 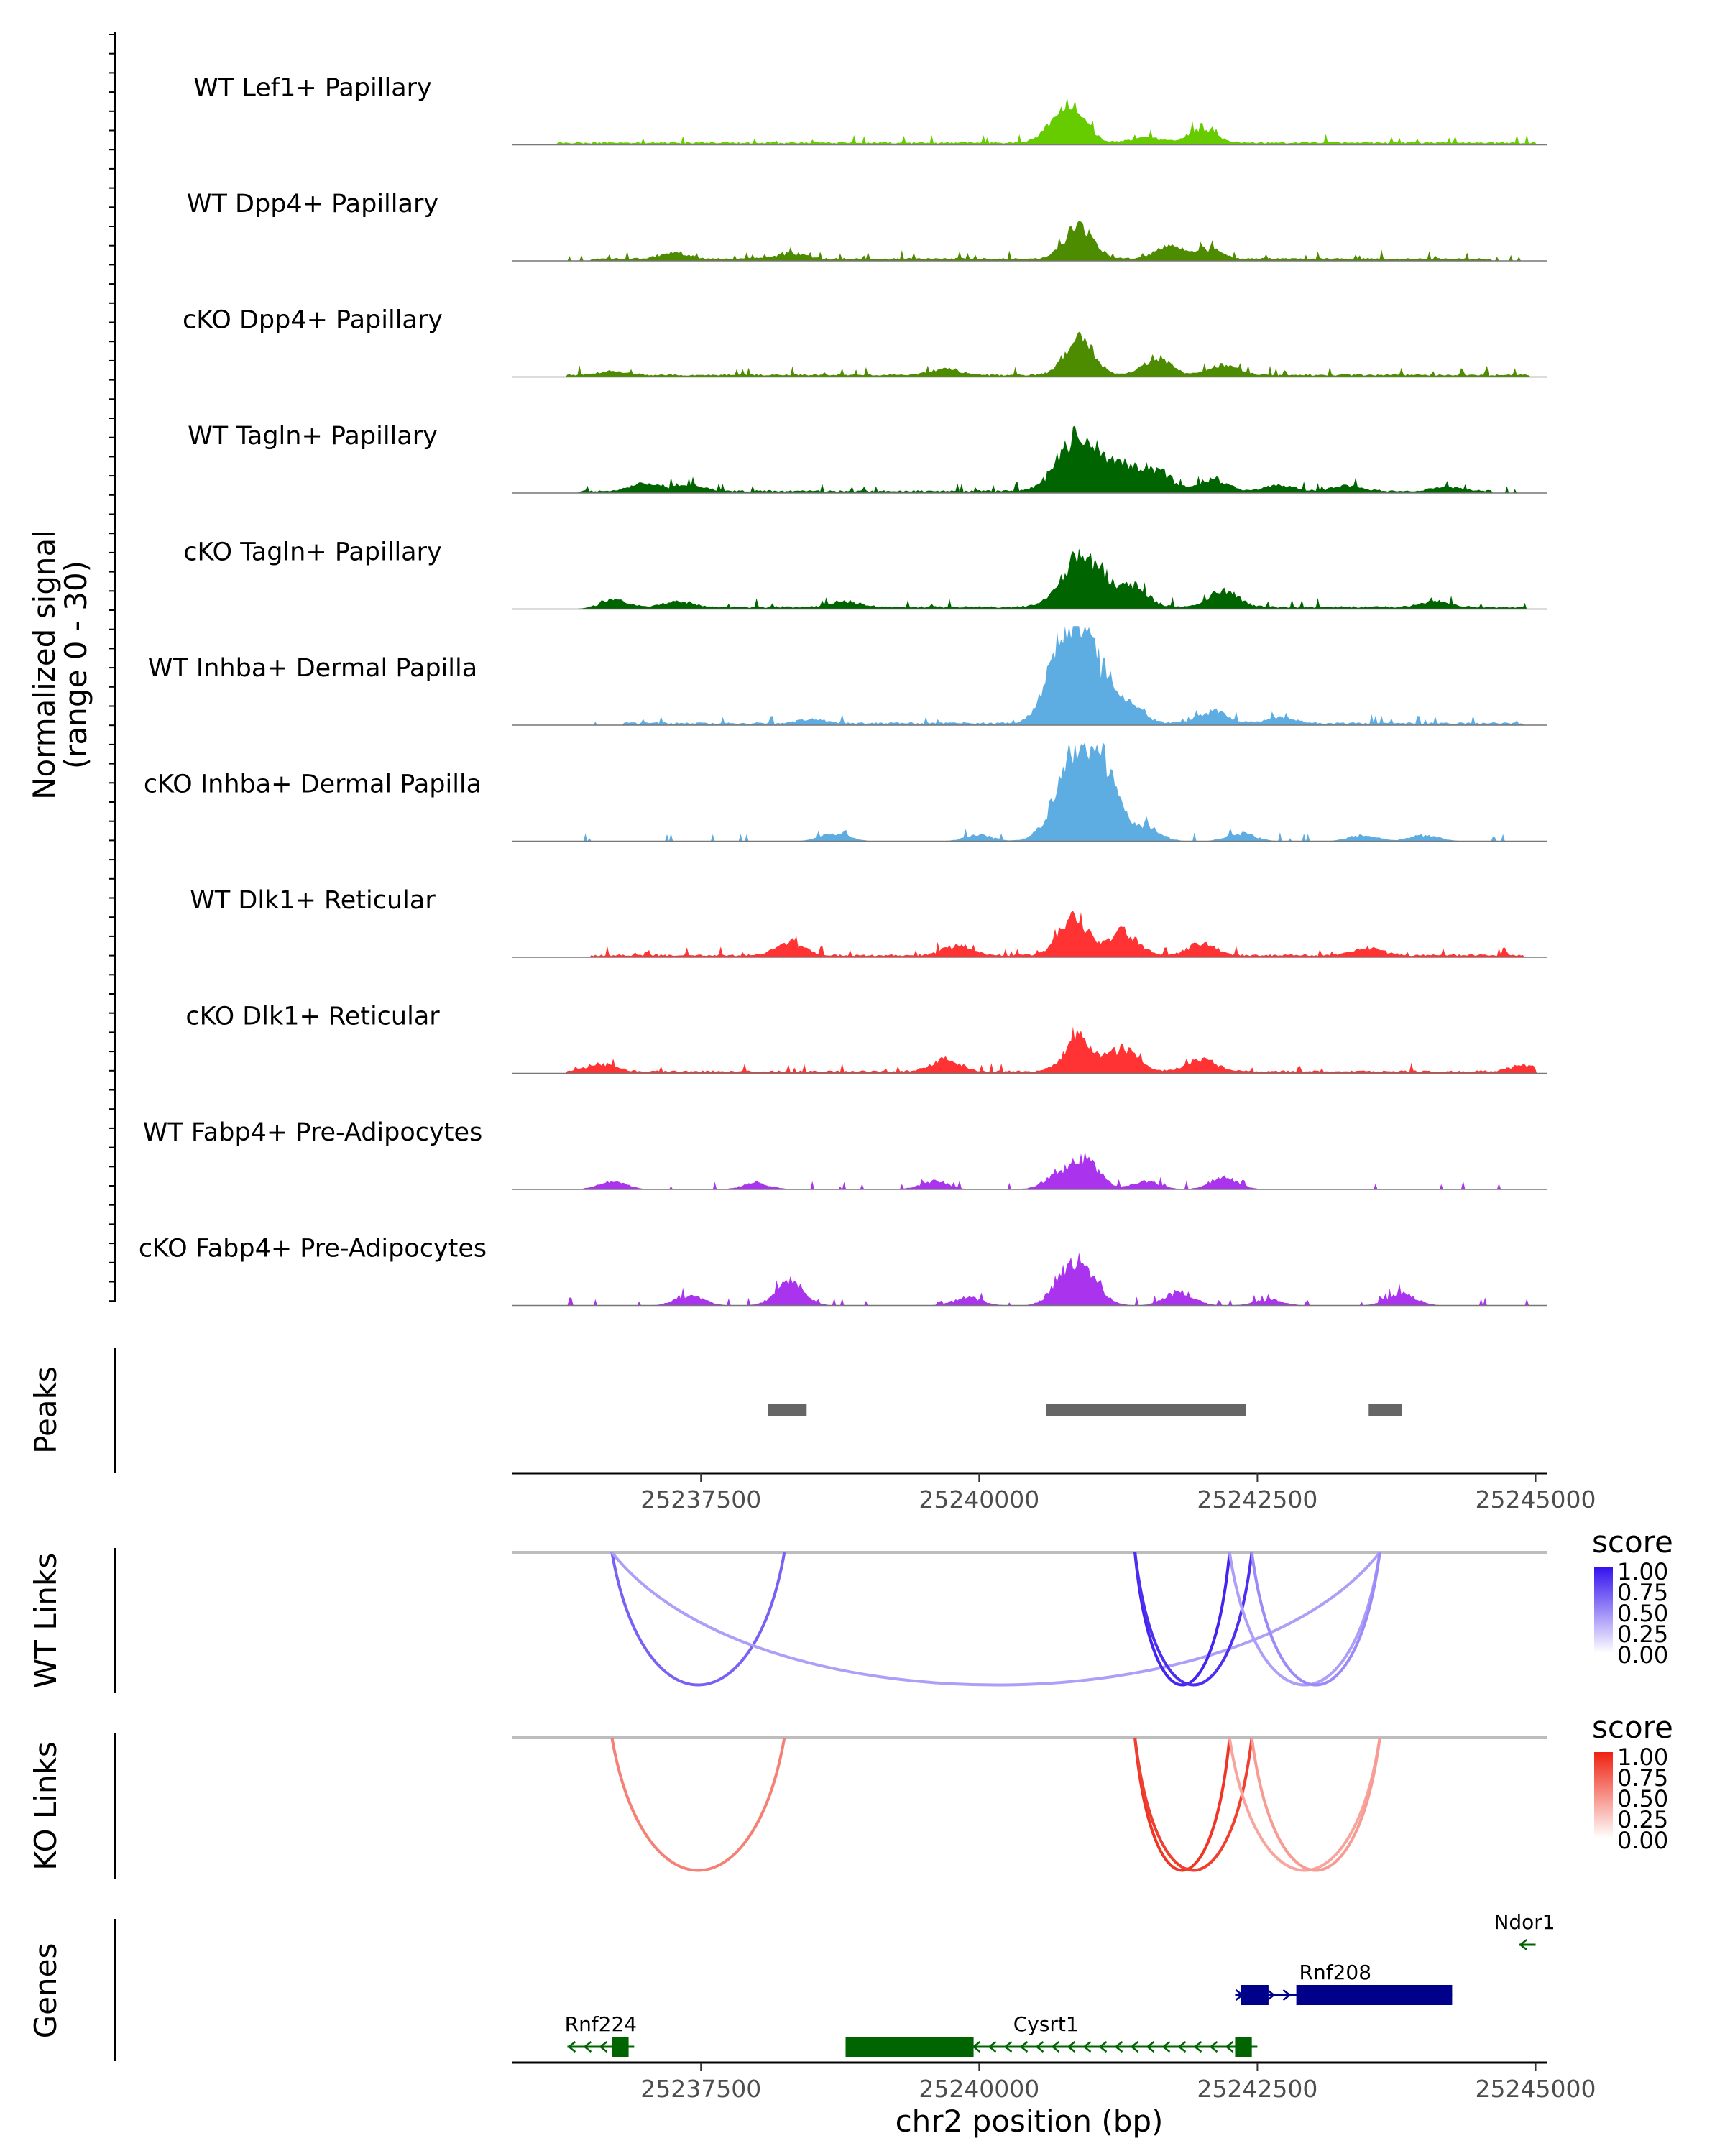 I want to click on coverage-track: cKO Dlk1+ Reticular, so click(x=866, y=1038).